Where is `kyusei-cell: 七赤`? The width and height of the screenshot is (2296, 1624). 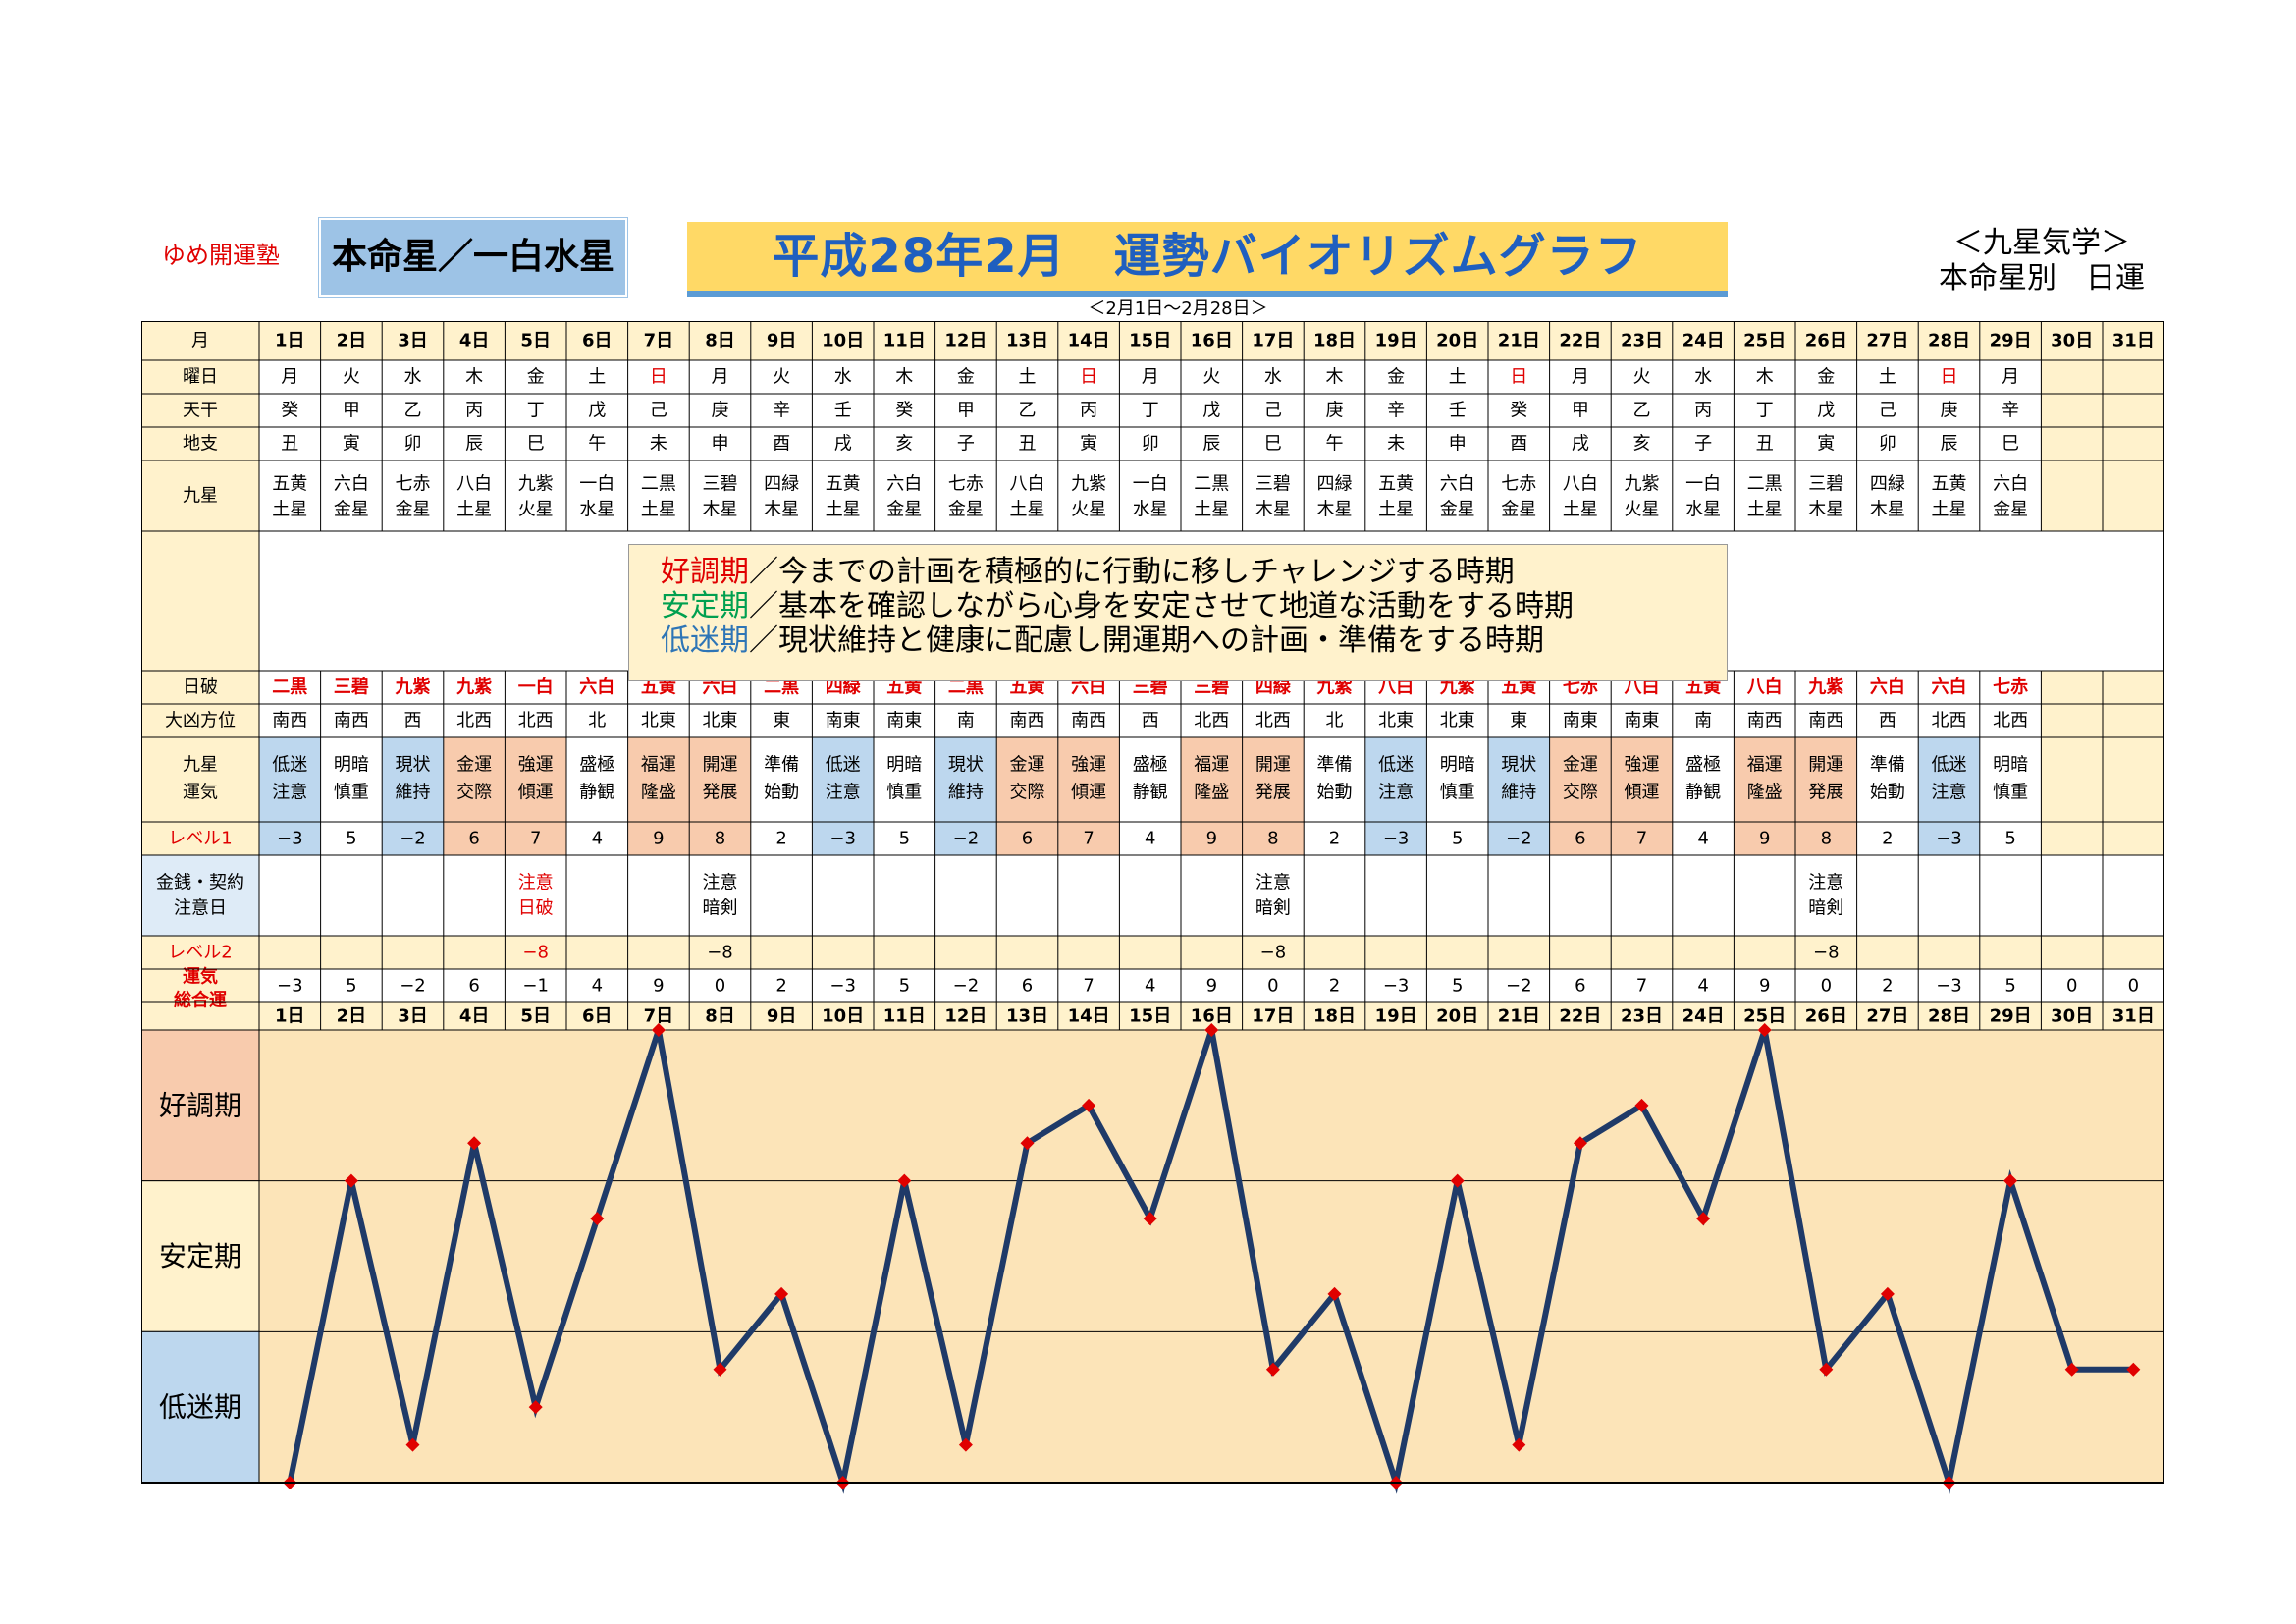
kyusei-cell: 七赤 is located at coordinates (1518, 484).